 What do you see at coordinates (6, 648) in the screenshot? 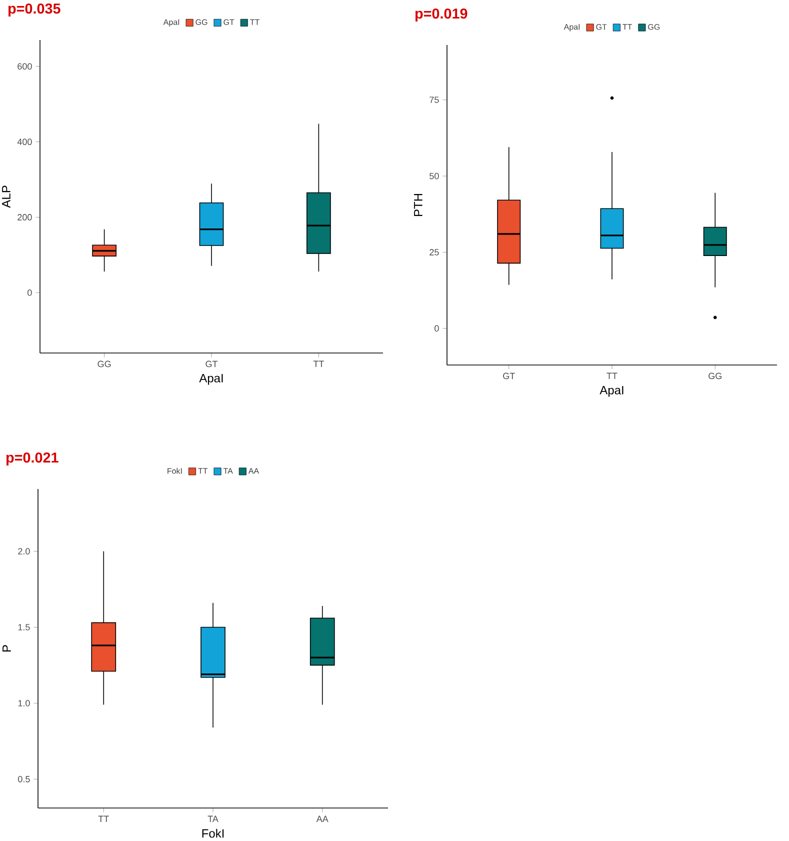
I see `y-axis-title: P` at bounding box center [6, 648].